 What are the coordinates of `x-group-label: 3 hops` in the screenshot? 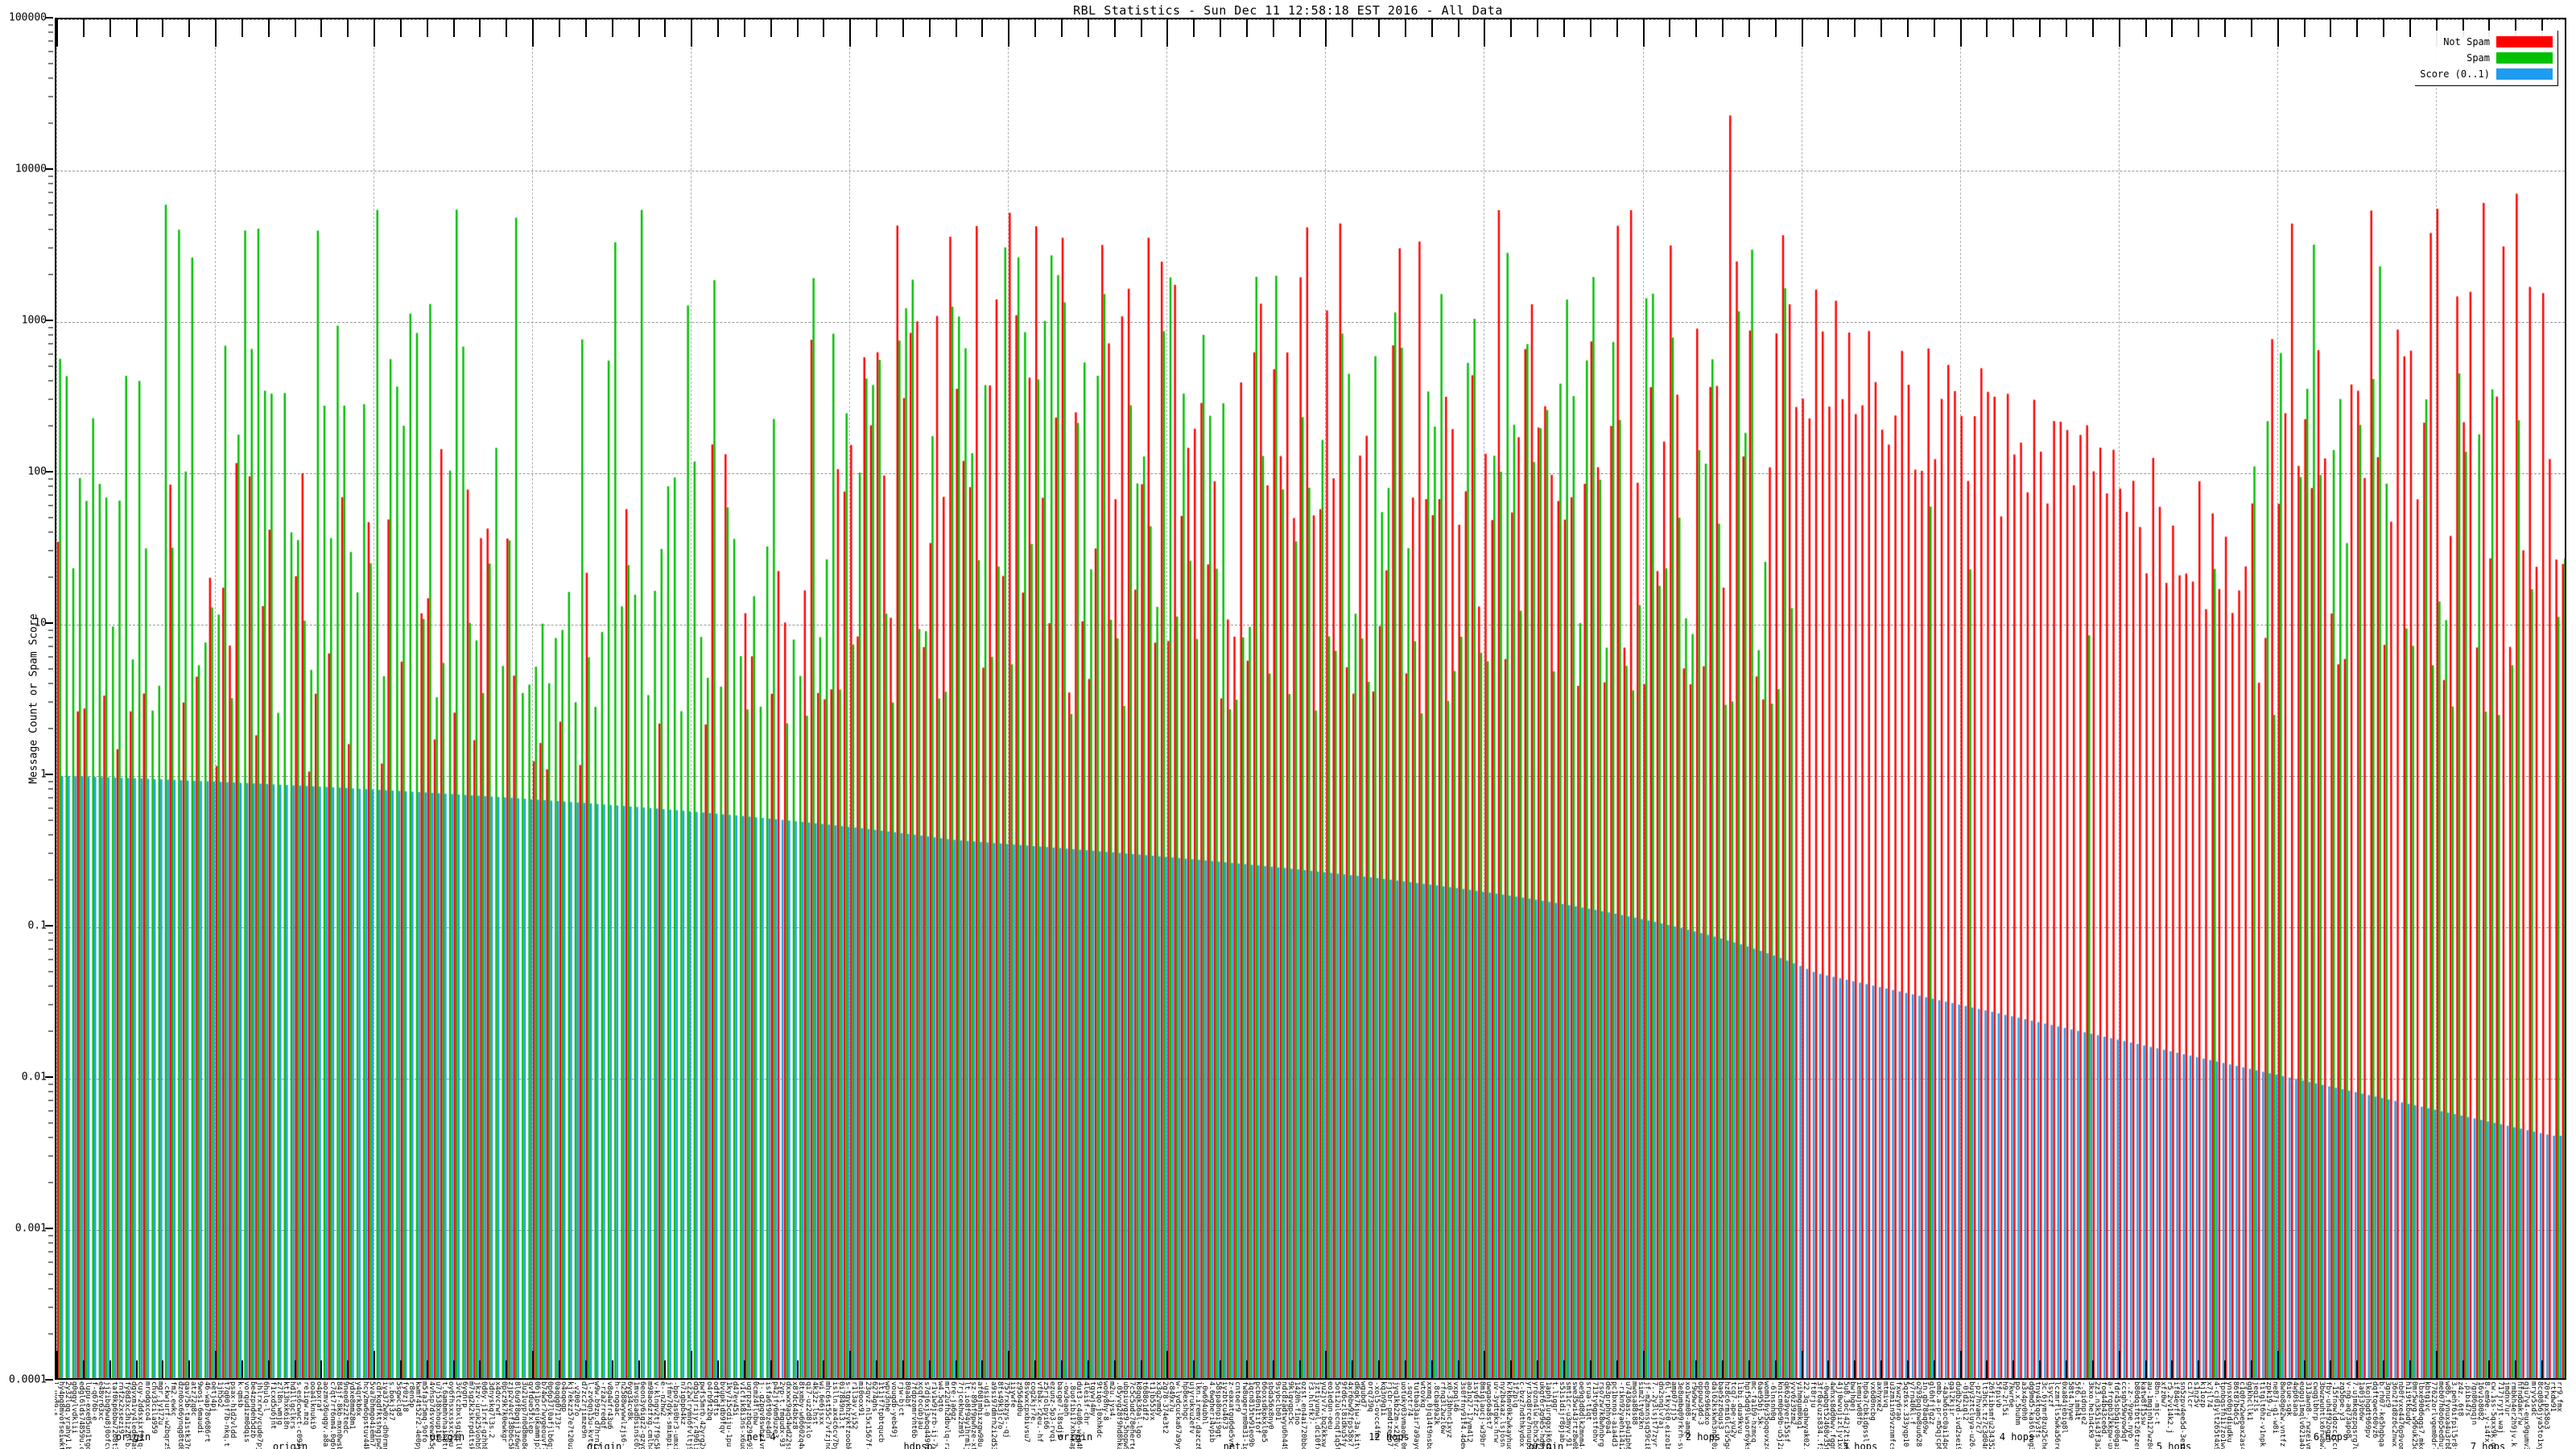 It's located at (1860, 1445).